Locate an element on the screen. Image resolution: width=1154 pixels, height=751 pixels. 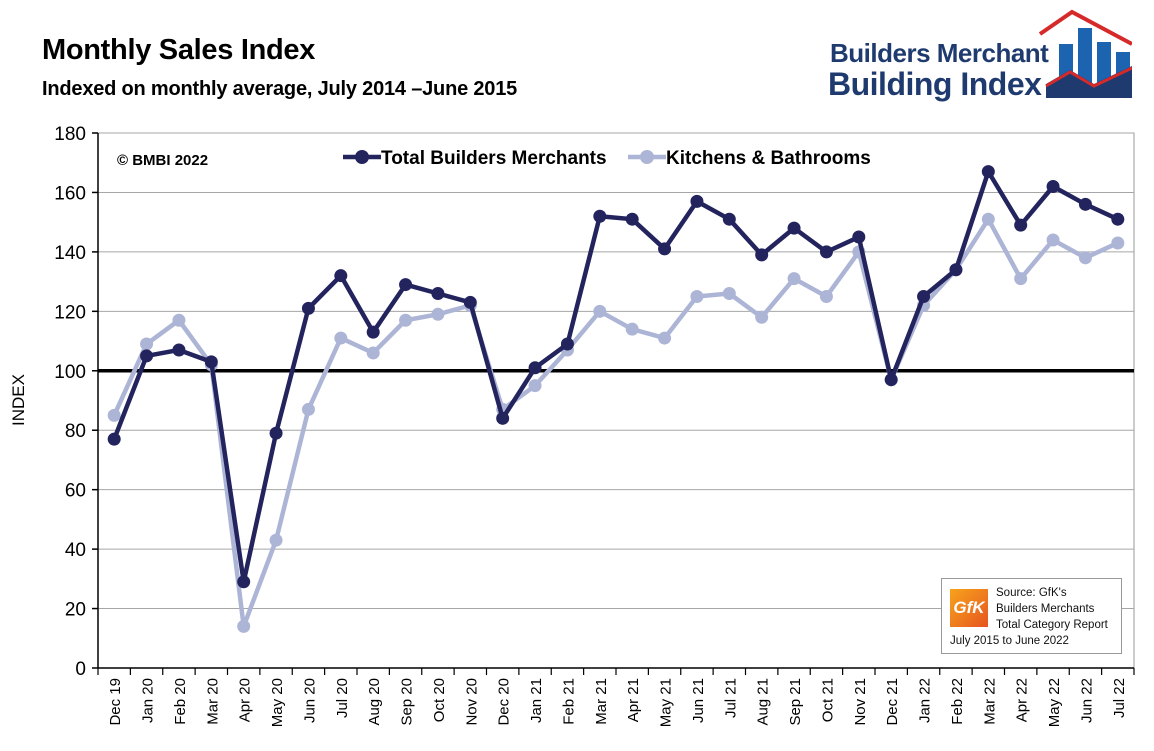
x-tick-label: Aug 20 is located at coordinates (374, 702).